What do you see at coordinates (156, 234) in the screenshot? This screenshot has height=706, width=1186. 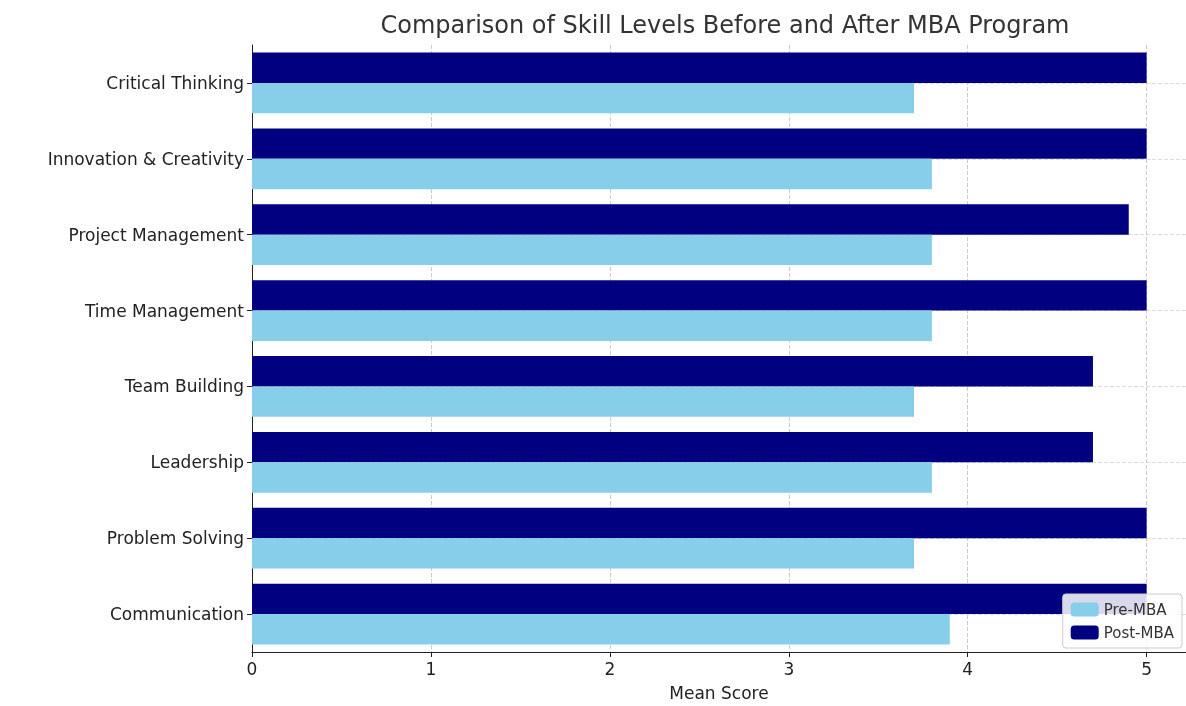 I see `y-tick-label: Project Management` at bounding box center [156, 234].